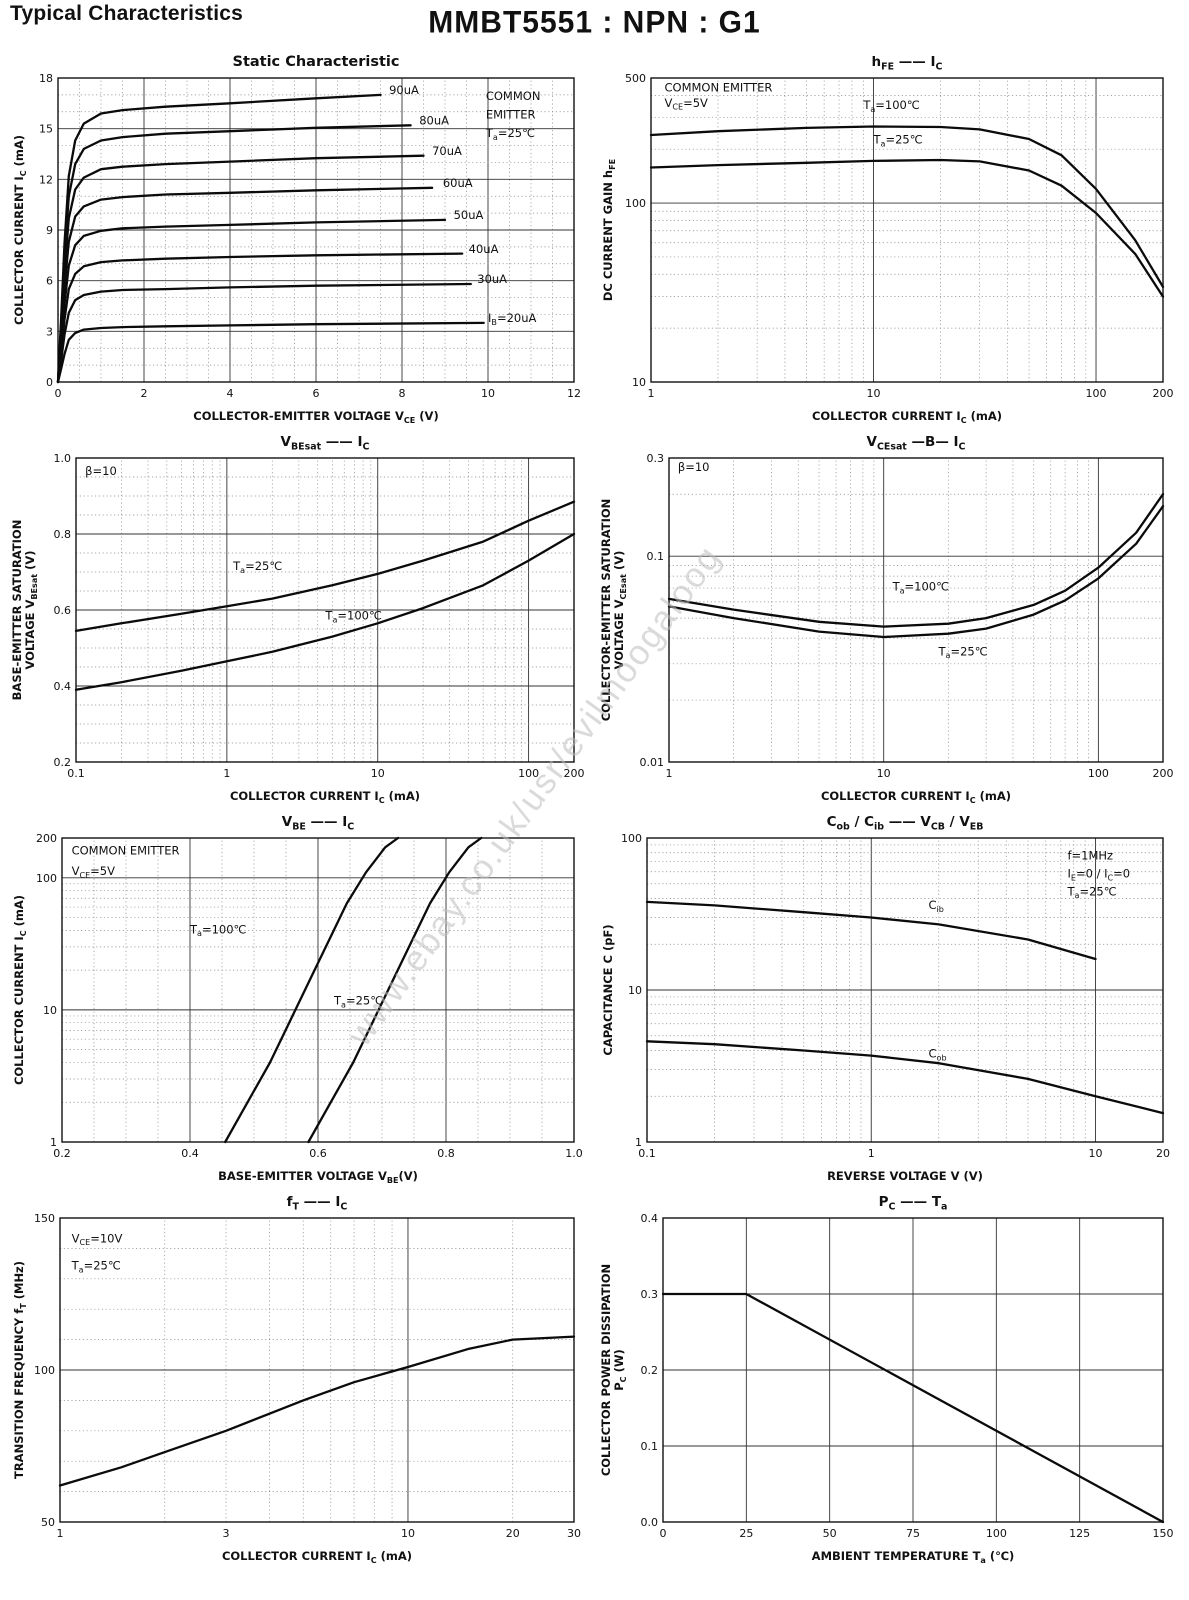  What do you see at coordinates (316, 393) in the screenshot?
I see `svg-text: 6` at bounding box center [316, 393].